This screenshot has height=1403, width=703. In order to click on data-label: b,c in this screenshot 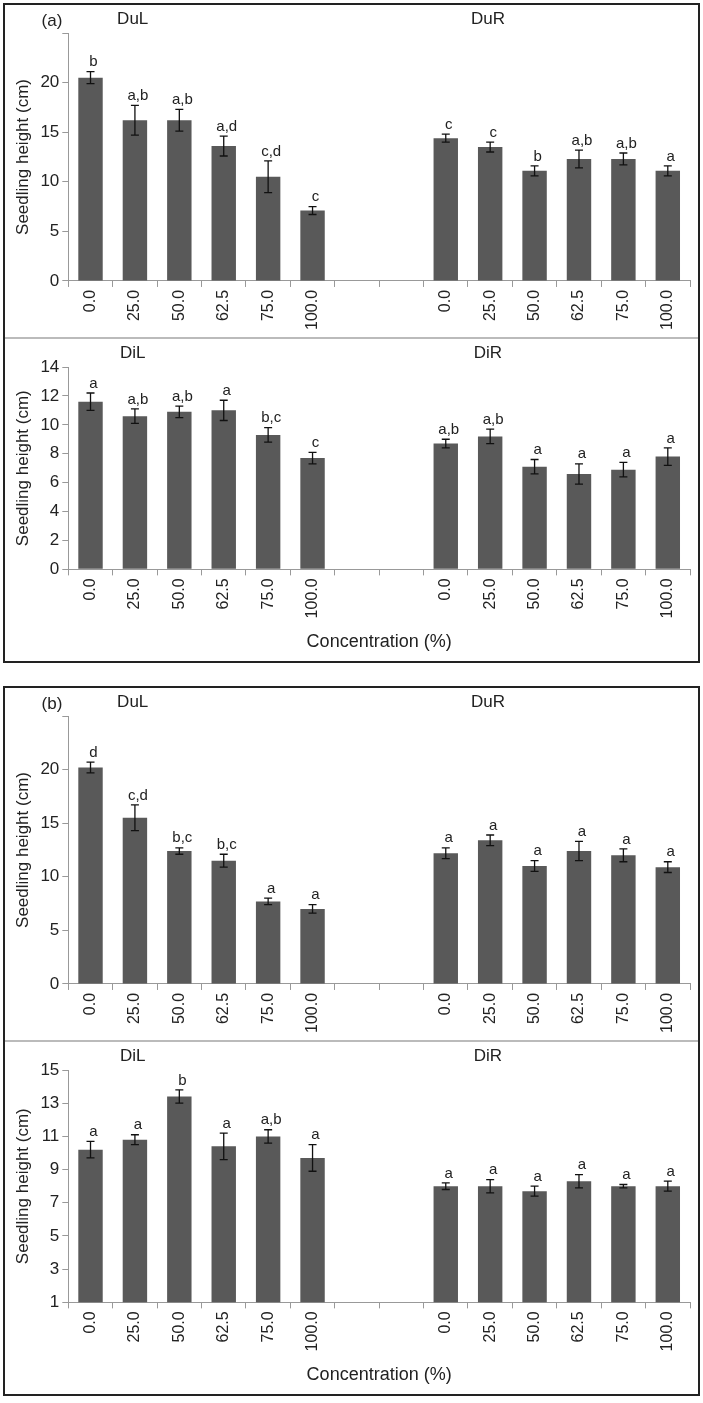, I will do `click(227, 843)`.